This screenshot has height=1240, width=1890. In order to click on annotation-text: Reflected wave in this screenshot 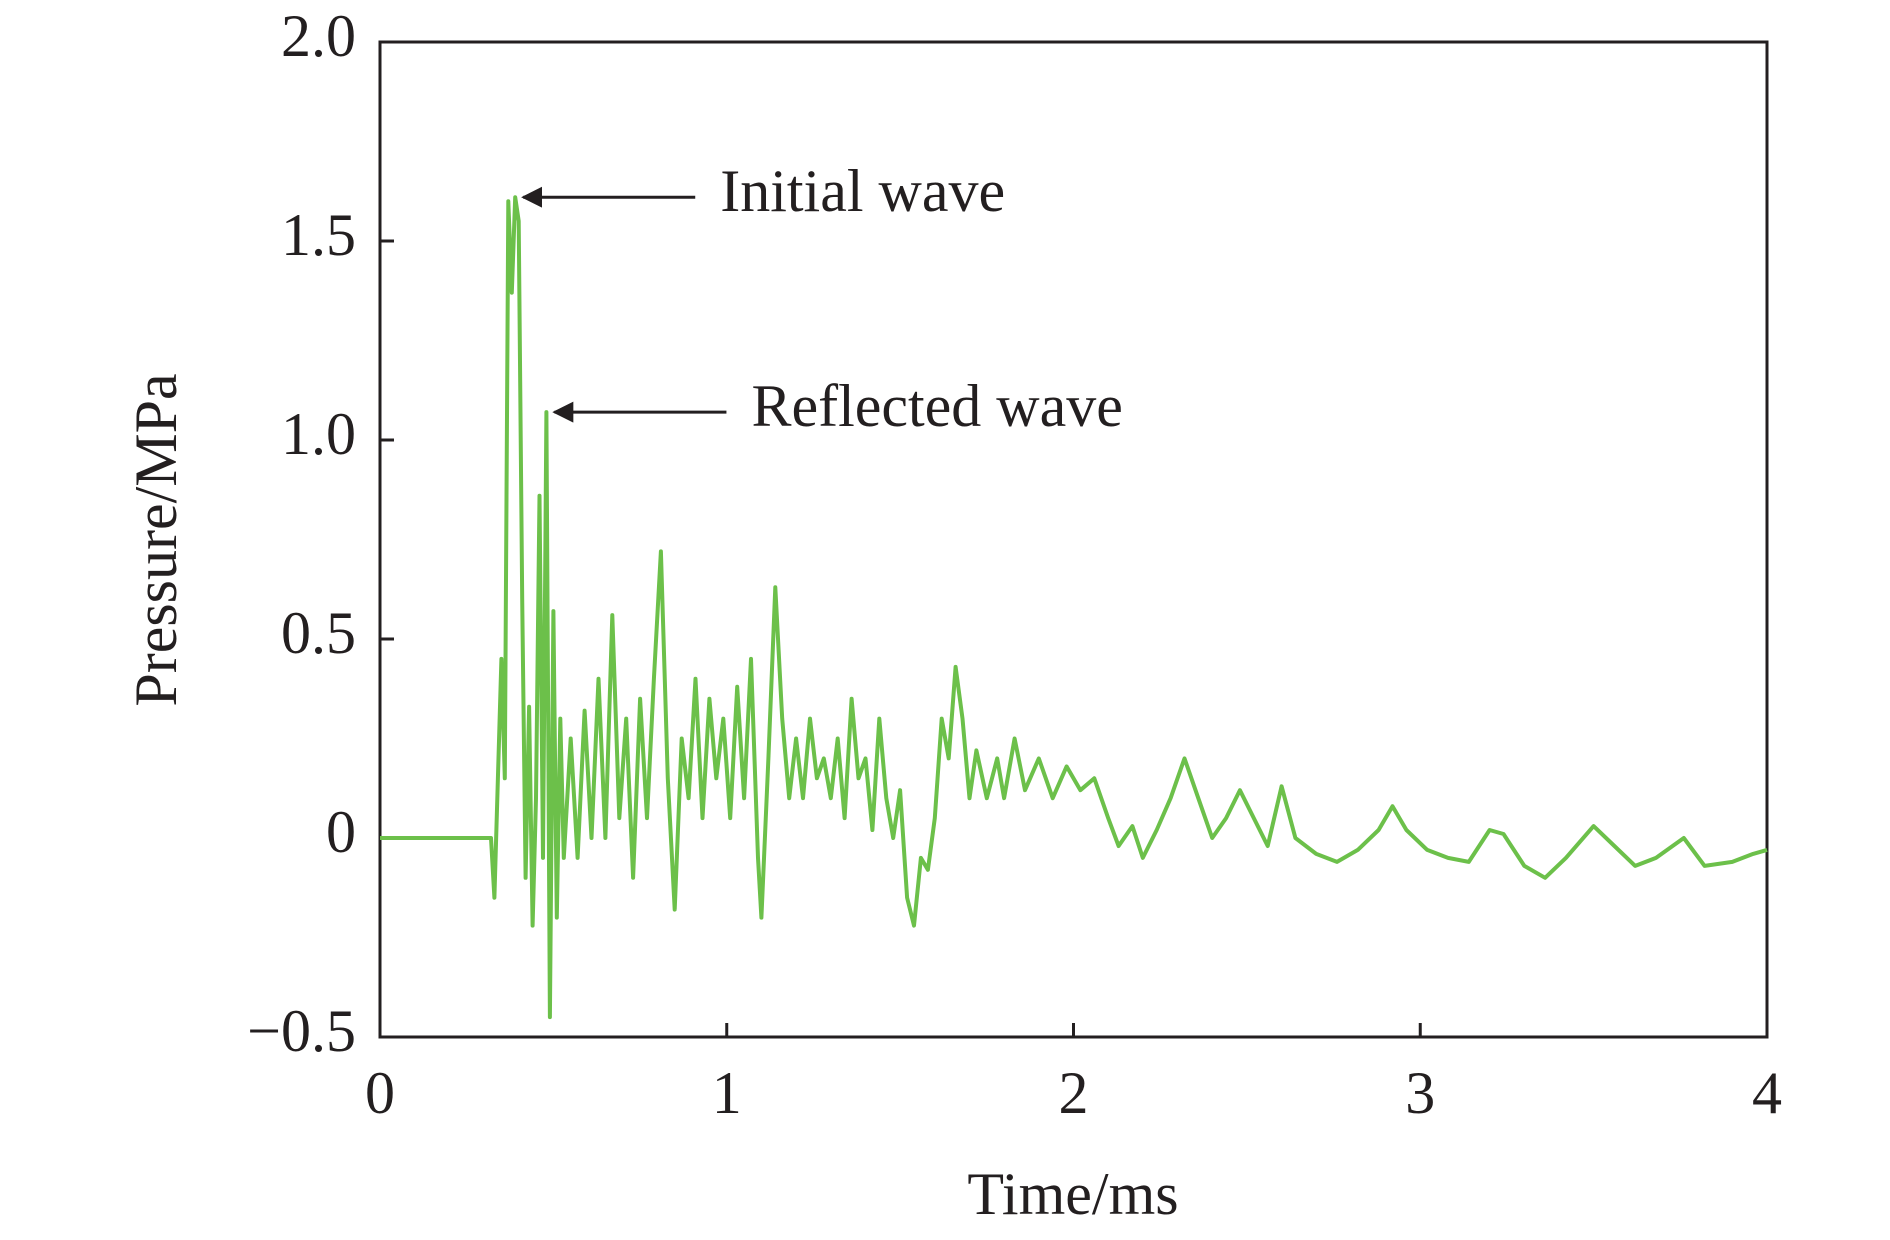, I will do `click(936, 406)`.